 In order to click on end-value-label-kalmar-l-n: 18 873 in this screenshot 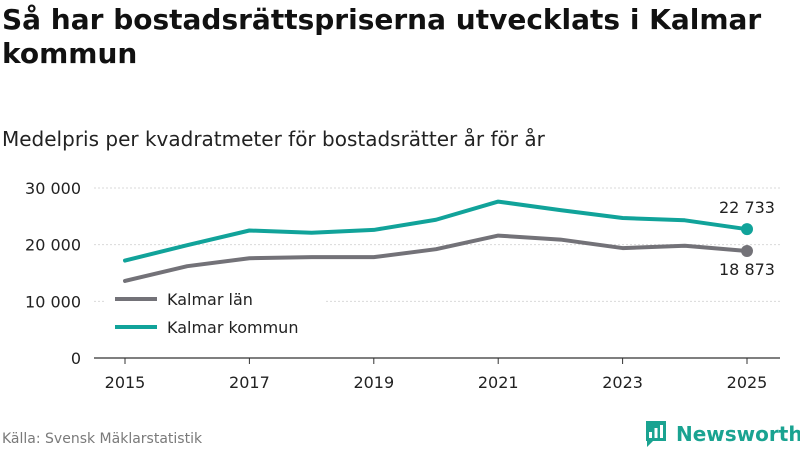, I will do `click(747, 269)`.